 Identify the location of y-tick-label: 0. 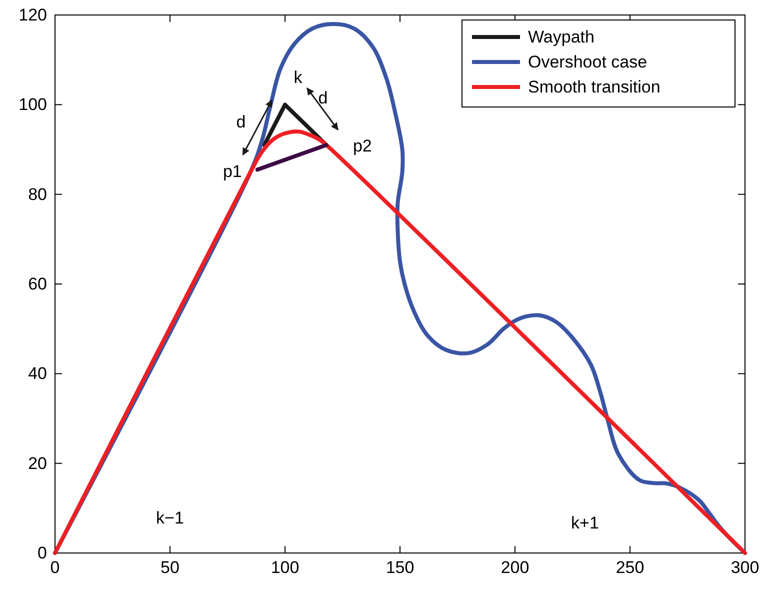
(42, 552).